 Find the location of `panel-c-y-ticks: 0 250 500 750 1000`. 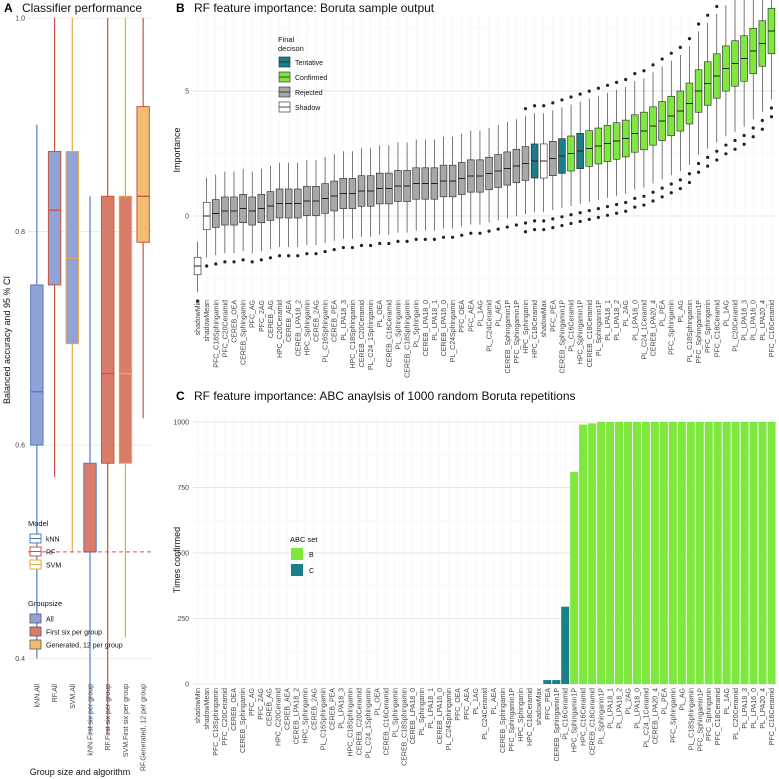

panel-c-y-ticks: 0 250 500 750 1000 is located at coordinates (181, 554).